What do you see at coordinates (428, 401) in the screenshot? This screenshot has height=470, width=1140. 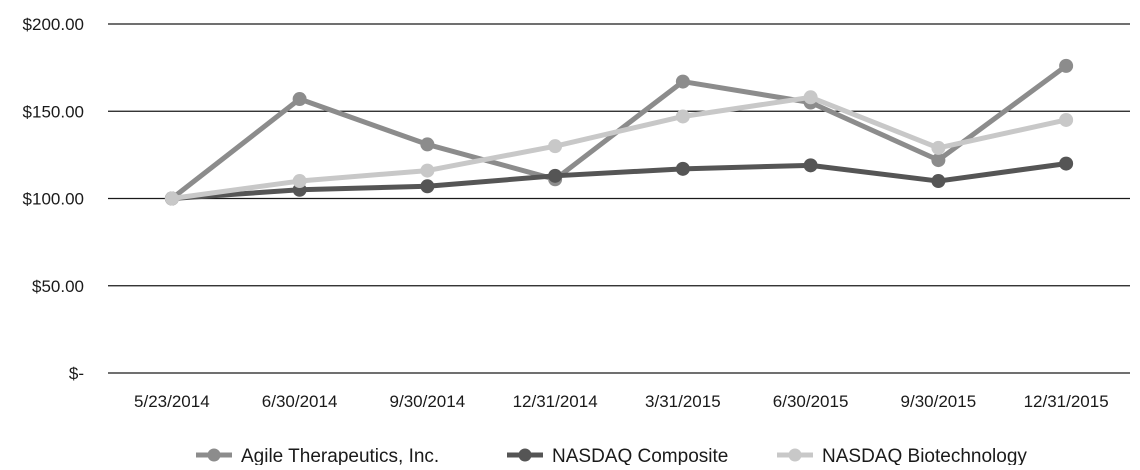 I see `x-tick-label: 9/30/2014` at bounding box center [428, 401].